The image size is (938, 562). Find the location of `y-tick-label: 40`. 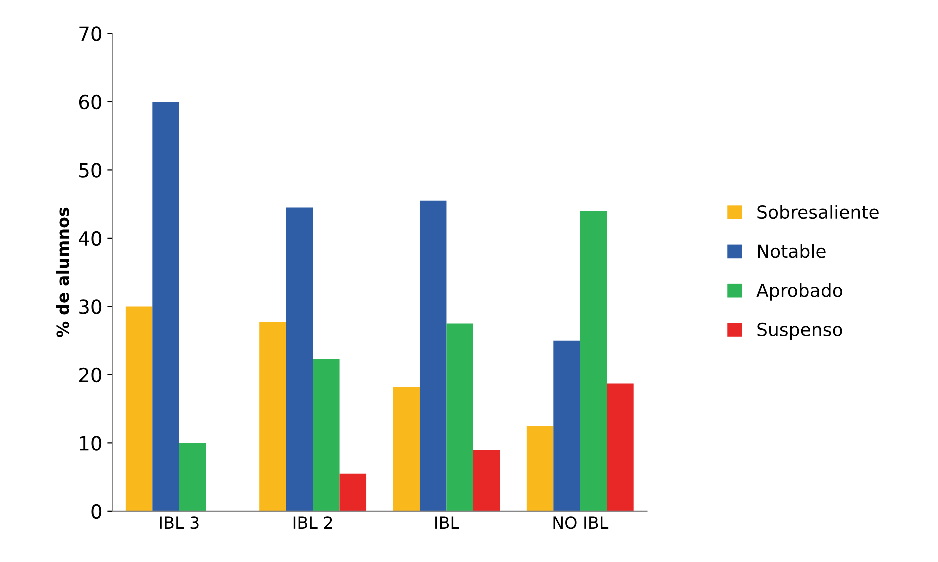

y-tick-label: 40 is located at coordinates (90, 238).